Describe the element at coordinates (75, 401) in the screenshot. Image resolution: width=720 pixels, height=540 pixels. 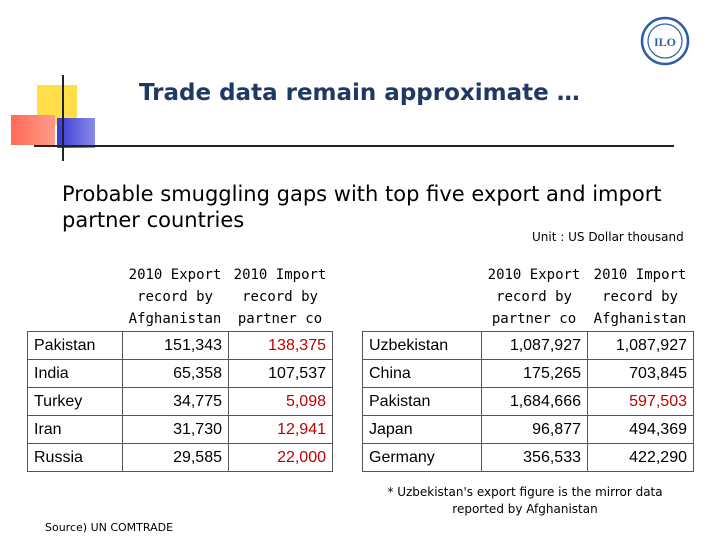
I see `country-cell: Turkey` at that location.